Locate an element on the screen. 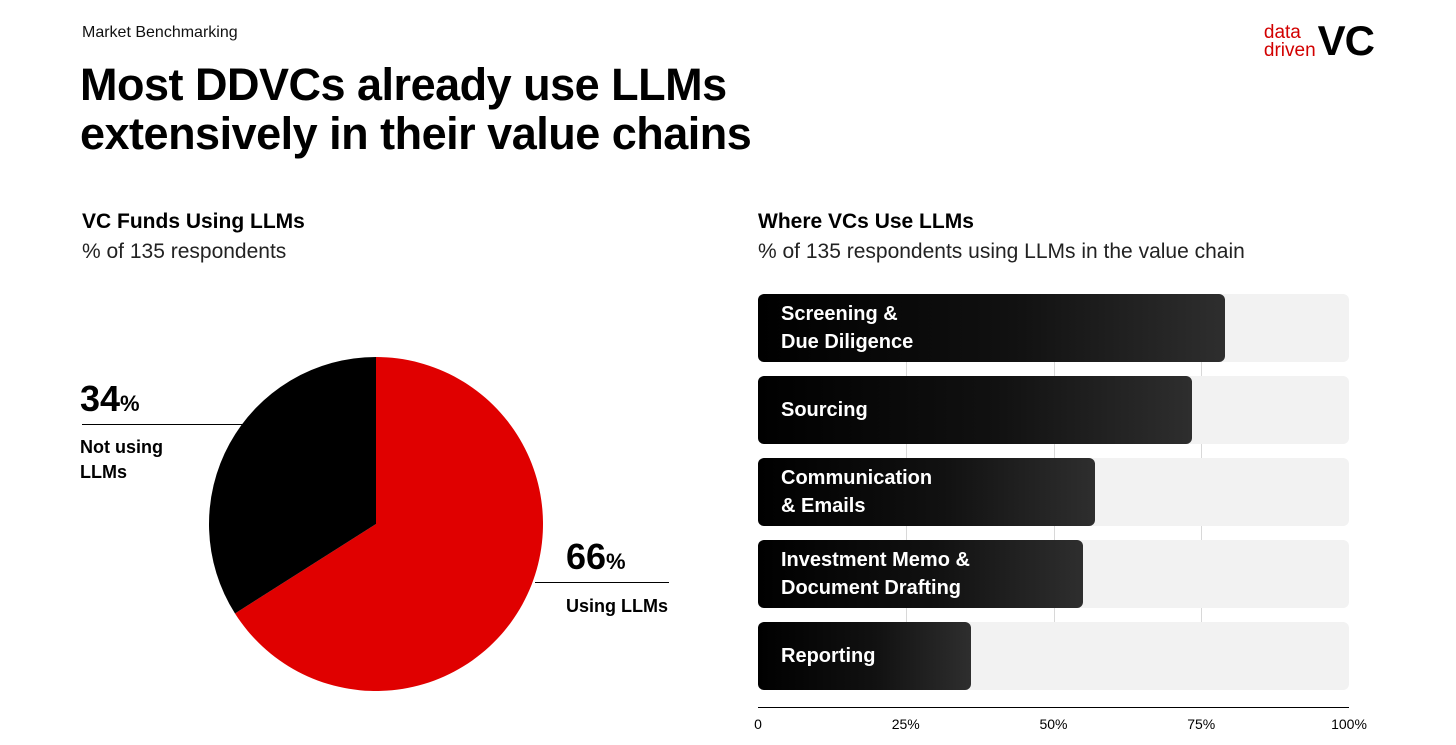 Image resolution: width=1456 pixels, height=745 pixels. leader-line-using is located at coordinates (602, 582).